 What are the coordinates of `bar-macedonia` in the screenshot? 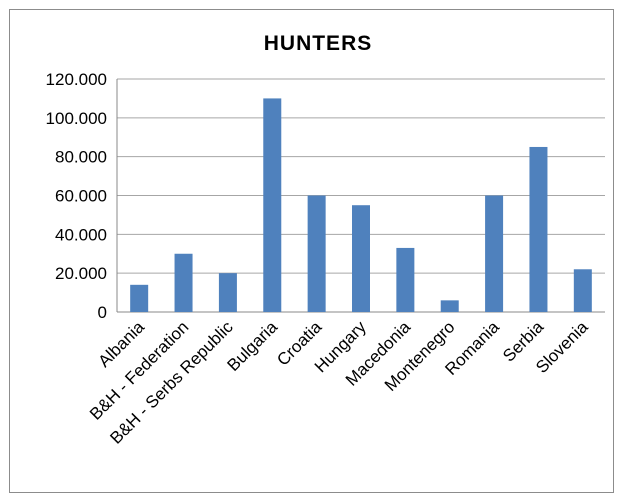 It's located at (405, 279).